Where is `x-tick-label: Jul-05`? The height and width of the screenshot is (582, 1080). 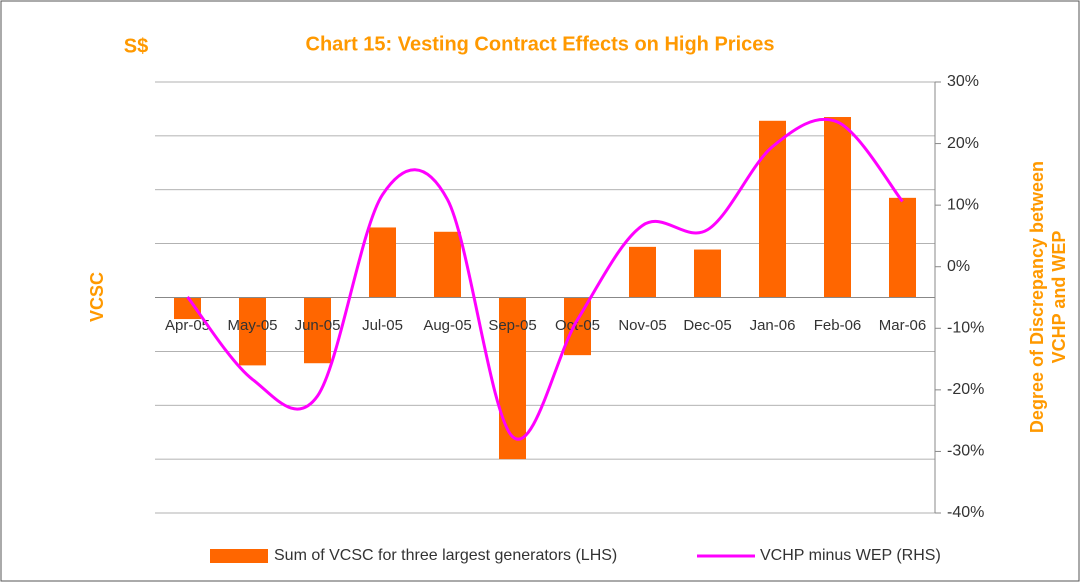 x-tick-label: Jul-05 is located at coordinates (382, 325).